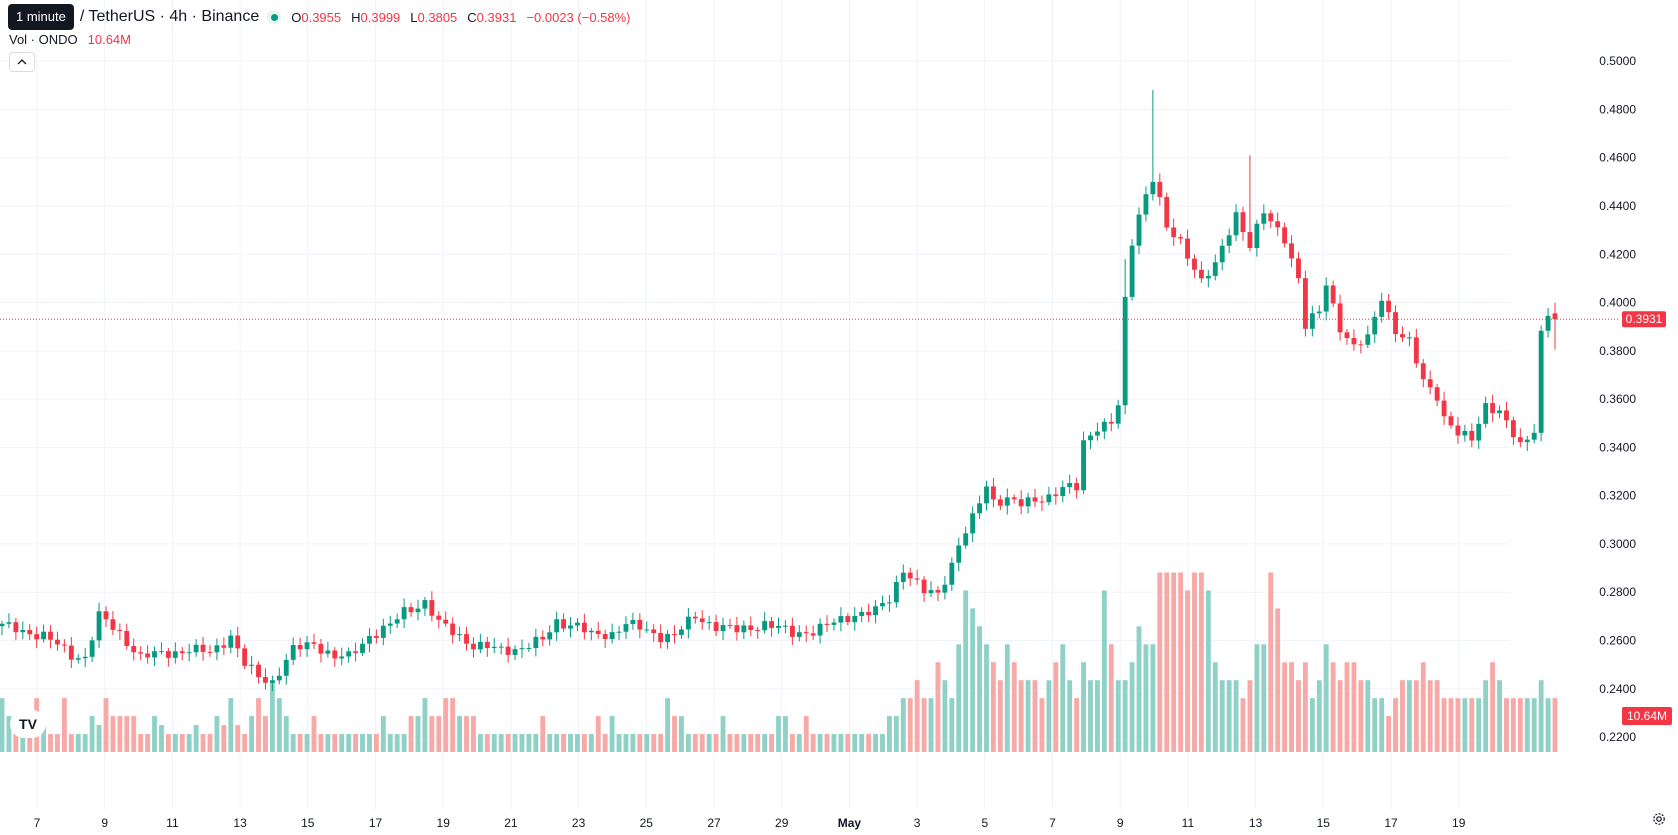  I want to click on price-tick-label: 0.2600, so click(1617, 640).